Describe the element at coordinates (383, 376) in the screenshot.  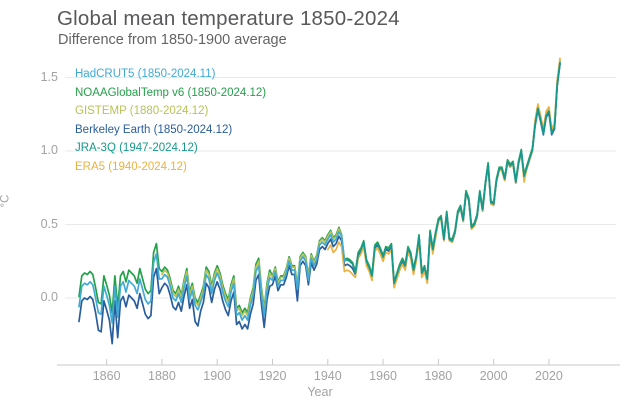
I see `x-tick-label: 1960` at that location.